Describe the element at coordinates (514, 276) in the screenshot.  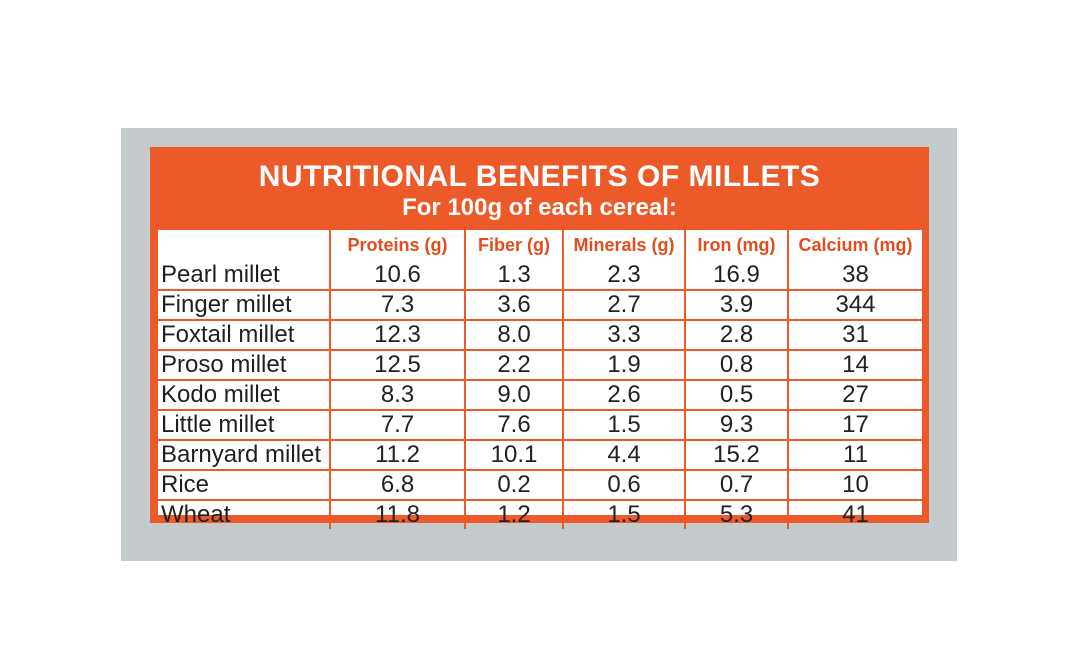
I see `table-cell: 1.3` at that location.